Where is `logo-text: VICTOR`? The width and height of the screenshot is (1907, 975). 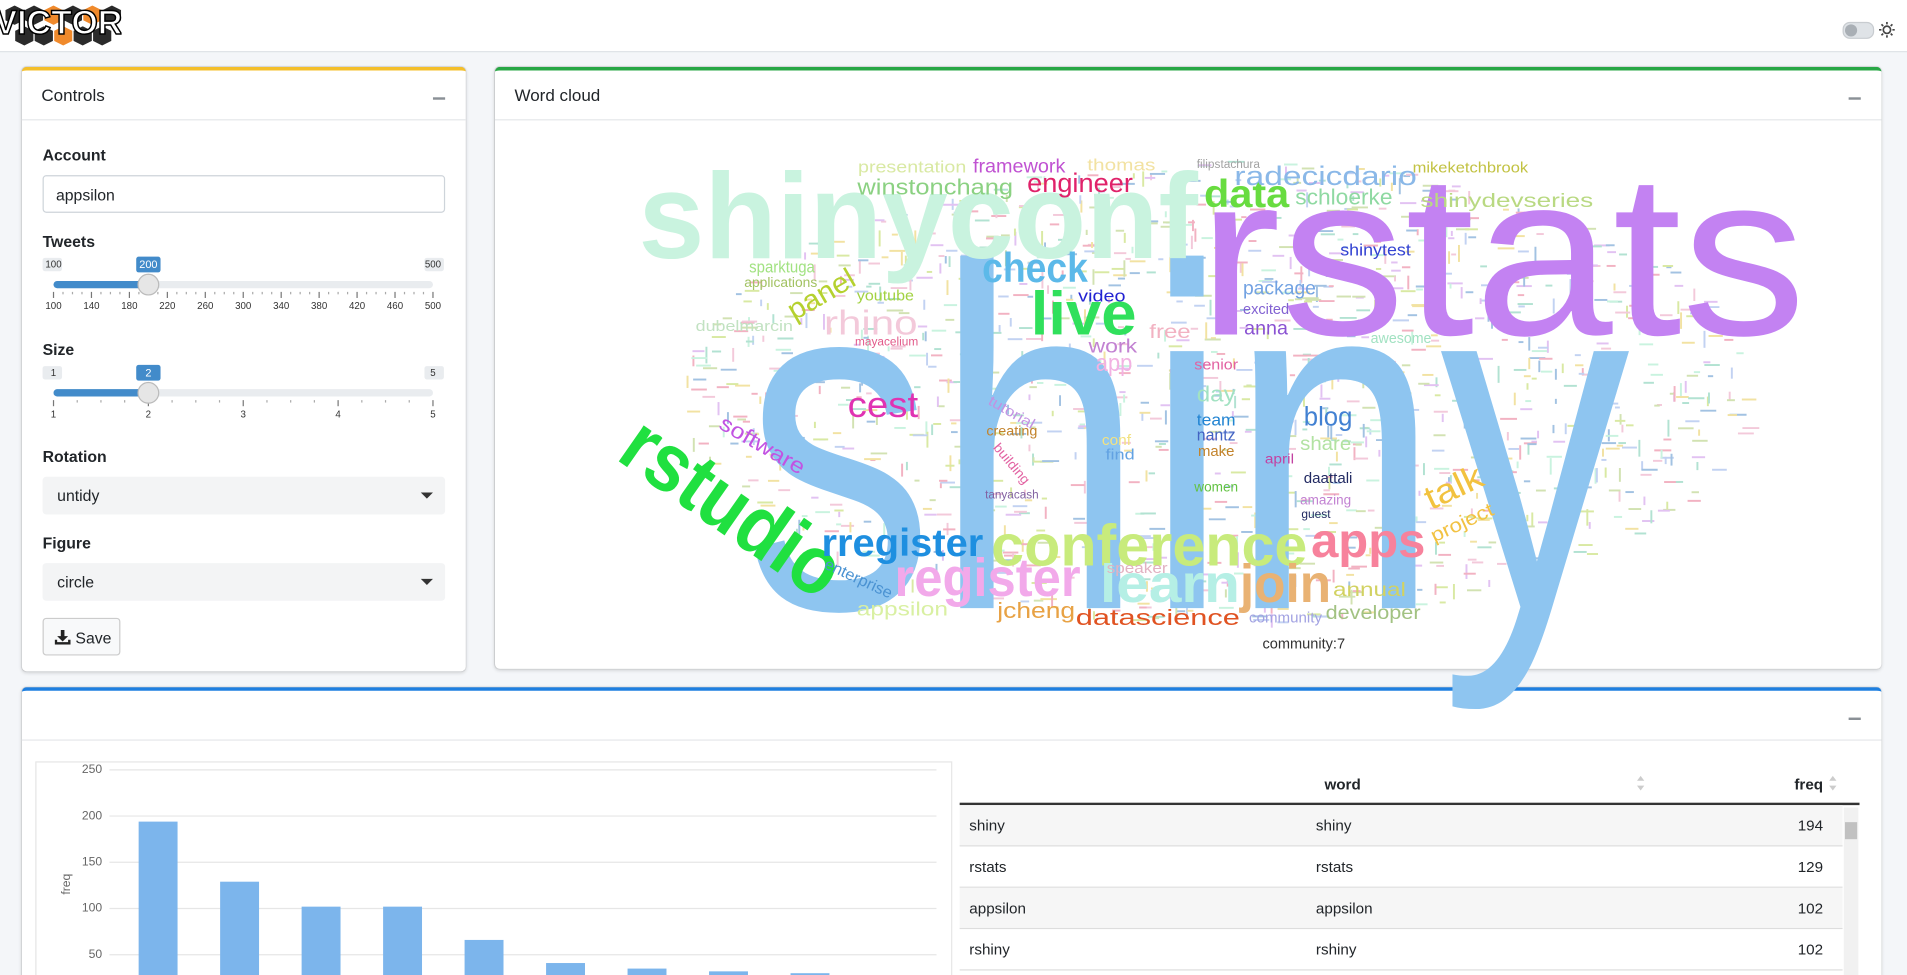
logo-text: VICTOR is located at coordinates (61, 23).